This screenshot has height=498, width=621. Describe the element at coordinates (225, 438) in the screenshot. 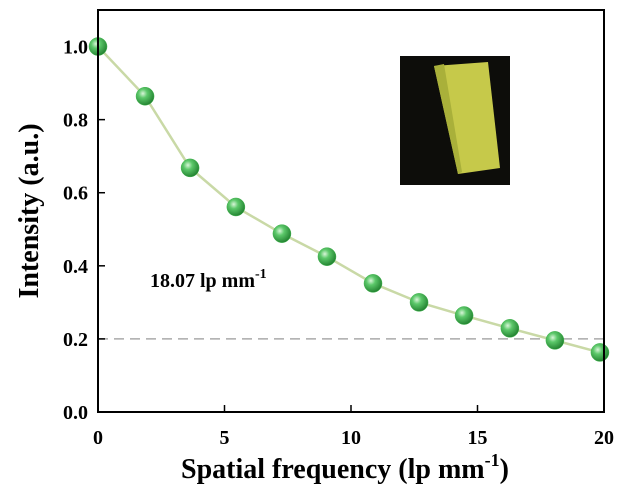

I see `x-tick-label: 5` at that location.